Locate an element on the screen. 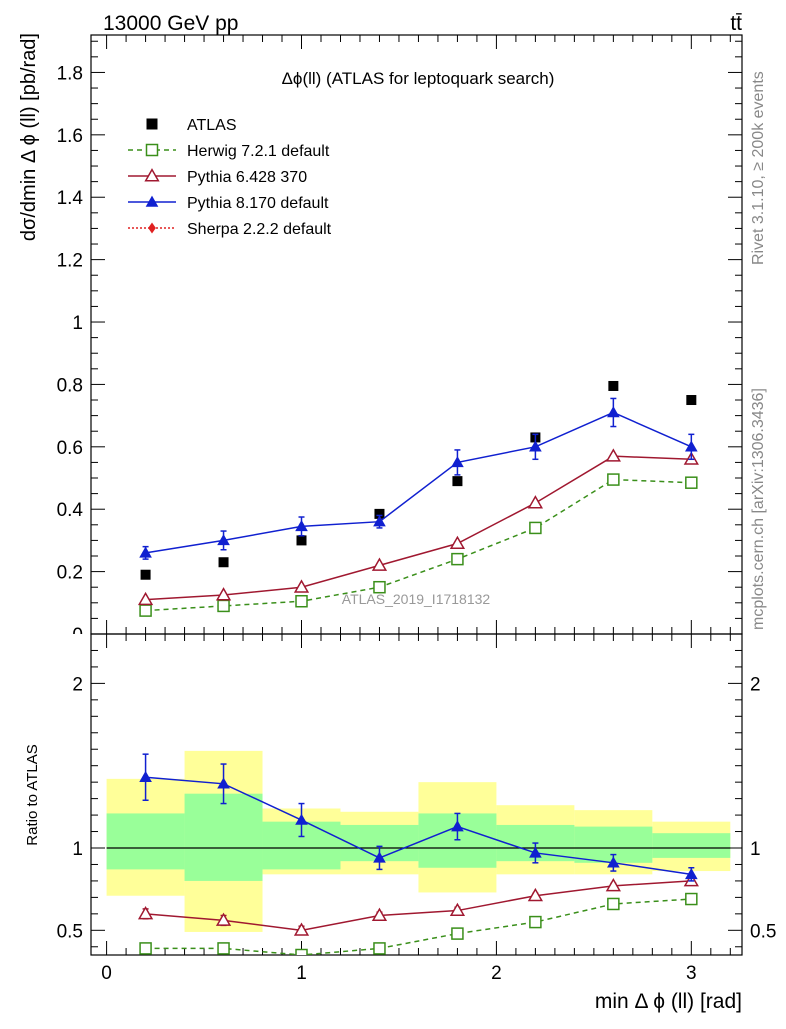 This screenshot has width=786, height=1029. y-tick-label: 1.4 is located at coordinates (70, 198).